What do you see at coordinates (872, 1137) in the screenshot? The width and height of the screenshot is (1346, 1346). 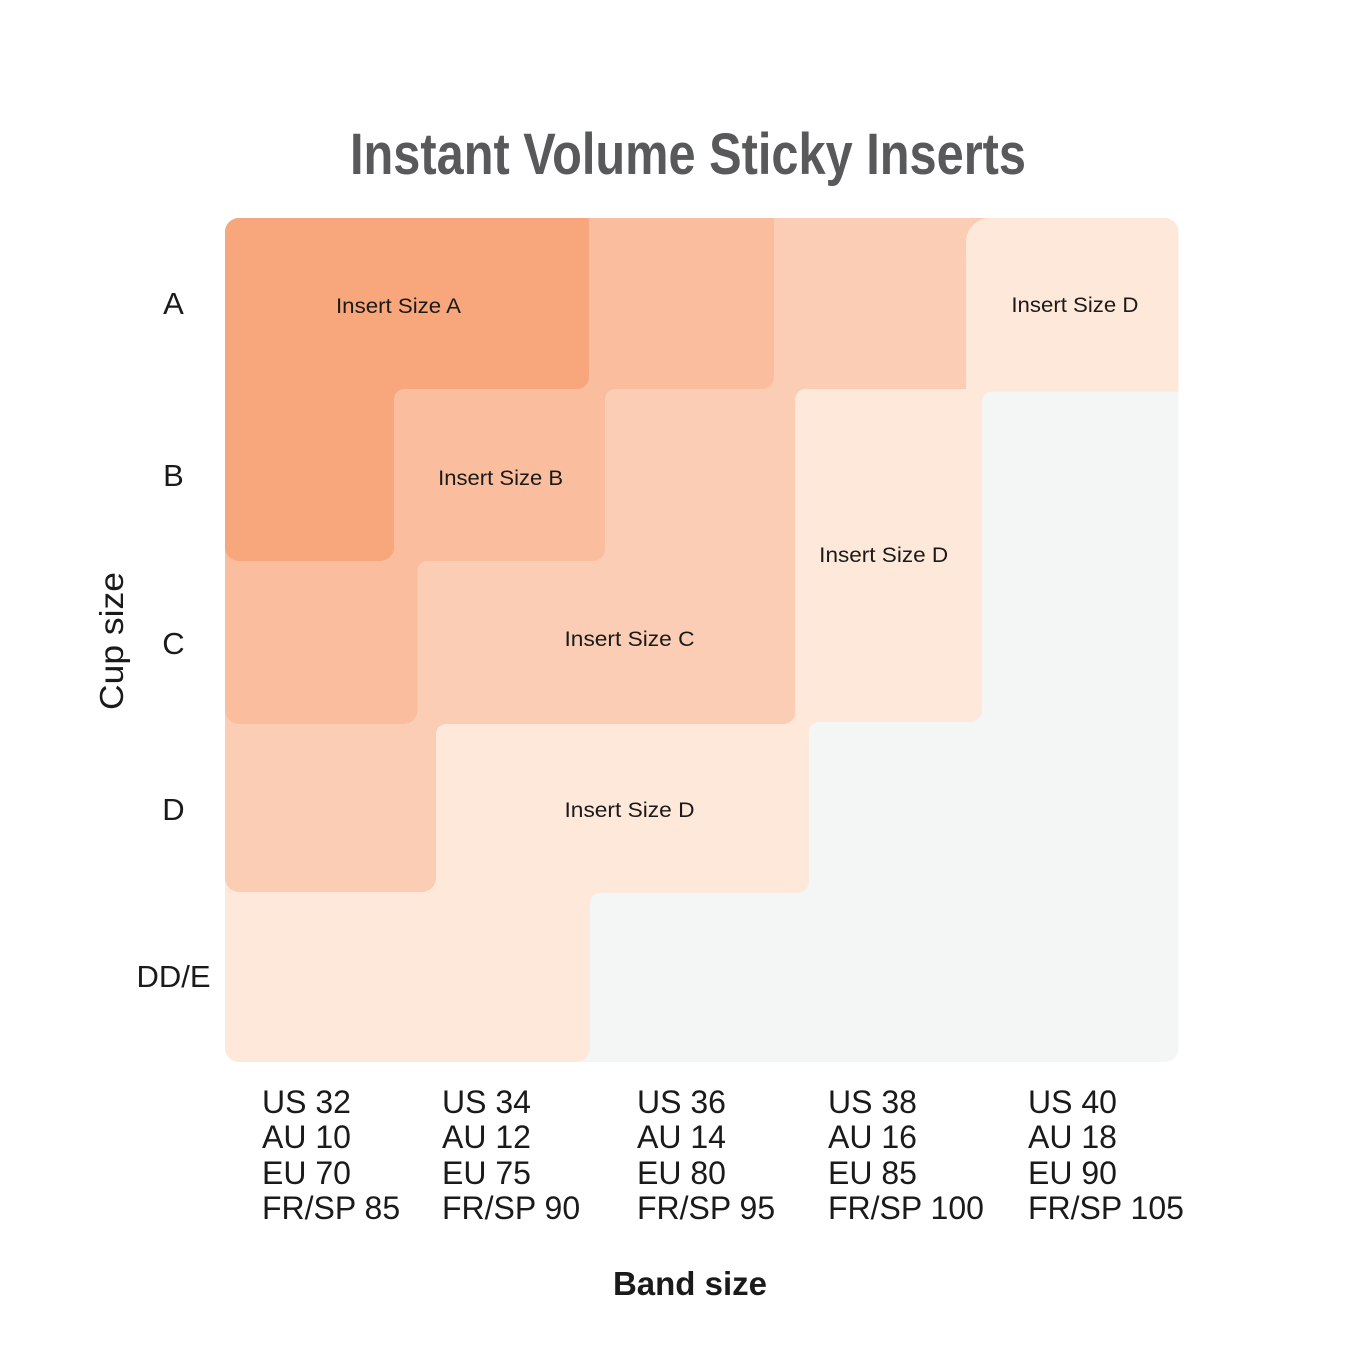 I see `svg-text: AU 16` at bounding box center [872, 1137].